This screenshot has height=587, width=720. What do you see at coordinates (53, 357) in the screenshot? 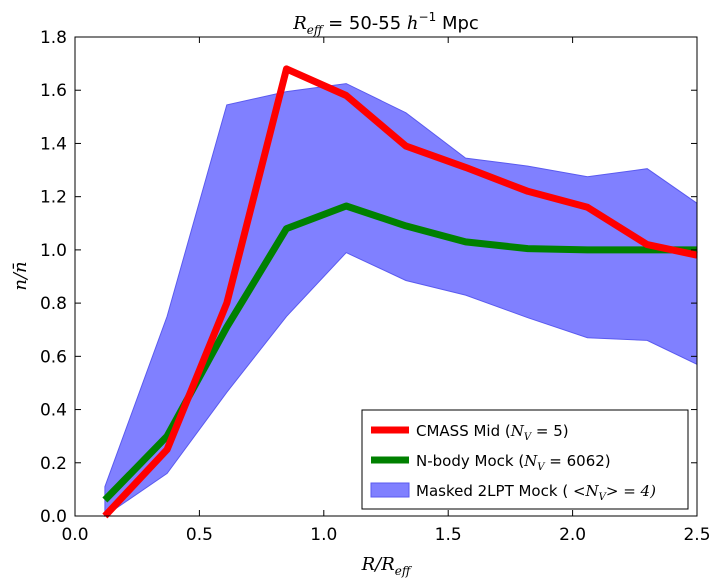
I see `y-tick-label: 0.6` at bounding box center [53, 357].